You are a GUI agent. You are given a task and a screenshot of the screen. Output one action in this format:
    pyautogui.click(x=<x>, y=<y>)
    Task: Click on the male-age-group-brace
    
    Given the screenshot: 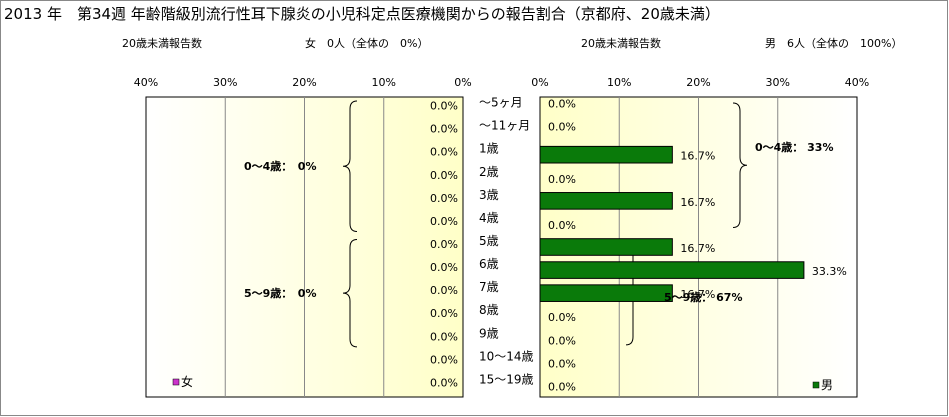 What is the action you would take?
    pyautogui.click(x=740, y=165)
    